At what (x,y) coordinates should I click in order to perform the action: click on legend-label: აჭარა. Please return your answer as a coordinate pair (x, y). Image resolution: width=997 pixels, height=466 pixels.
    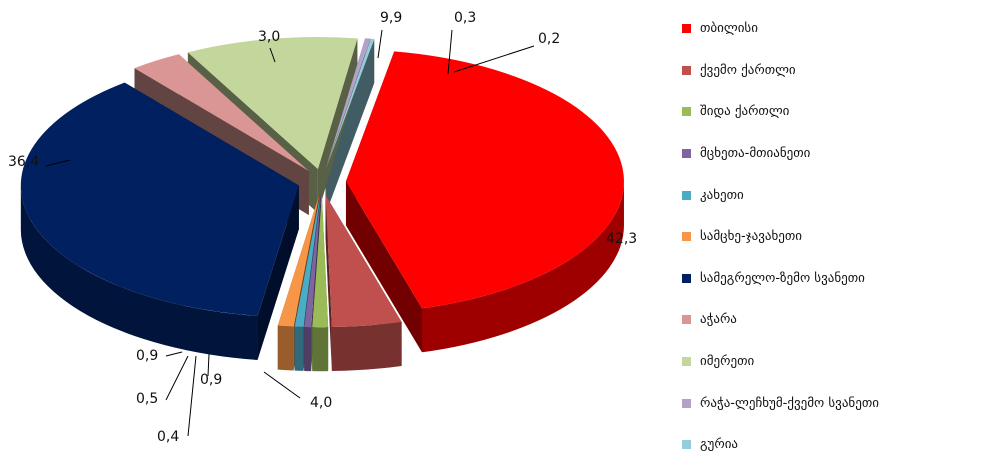
    Looking at the image, I should click on (718, 320).